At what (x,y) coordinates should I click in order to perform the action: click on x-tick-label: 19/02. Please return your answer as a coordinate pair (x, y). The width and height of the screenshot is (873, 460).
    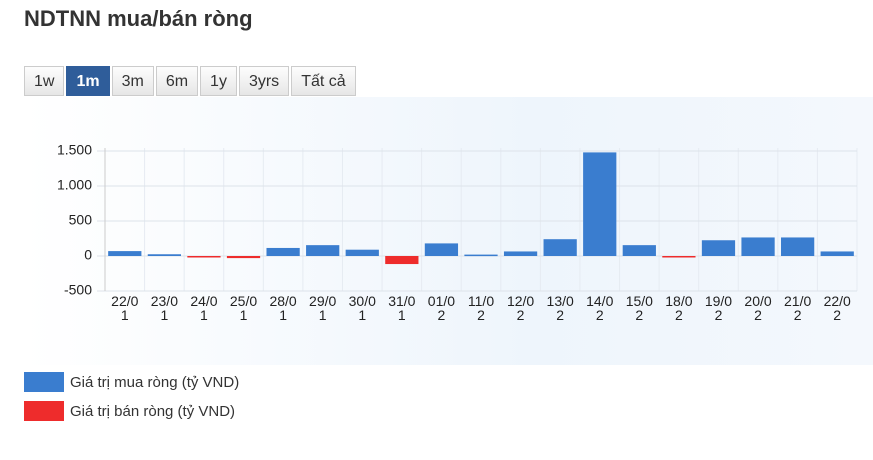
    Looking at the image, I should click on (718, 308).